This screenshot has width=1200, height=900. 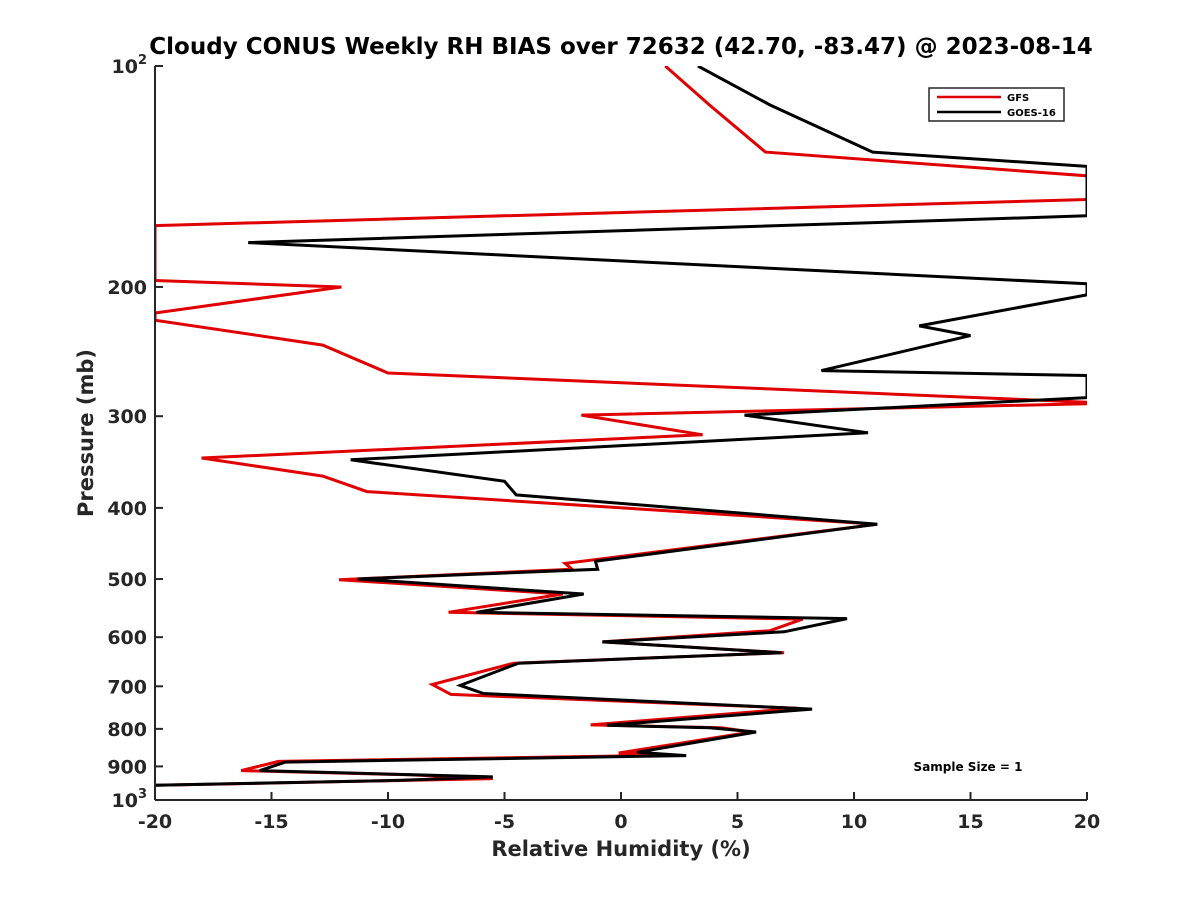 What do you see at coordinates (127, 580) in the screenshot?
I see `y-tick-label: 500` at bounding box center [127, 580].